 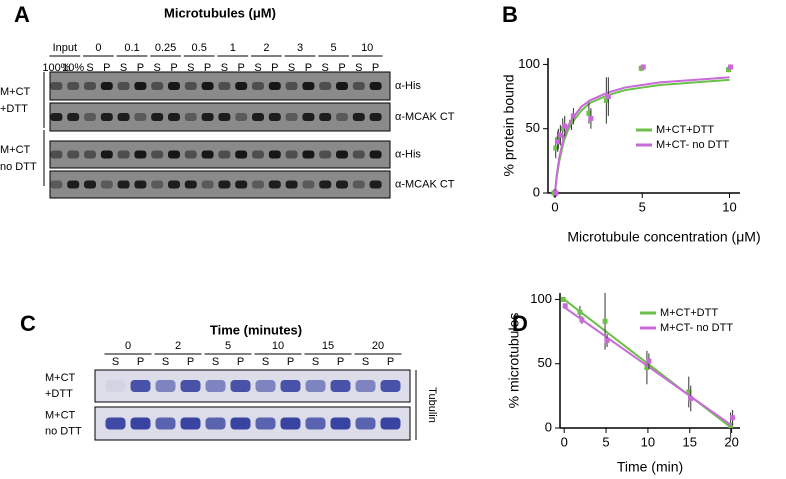 What do you see at coordinates (328, 346) in the screenshot?
I see `group-label: 15` at bounding box center [328, 346].